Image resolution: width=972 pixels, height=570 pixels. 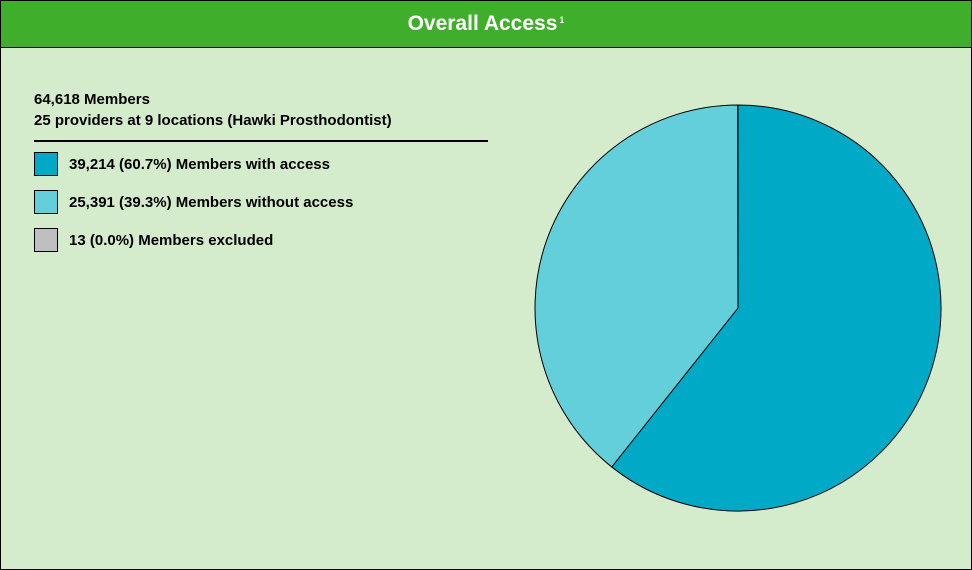 What do you see at coordinates (211, 202) in the screenshot?
I see `legend-label-without-access: 25,391 (39.3%) Members without access` at bounding box center [211, 202].